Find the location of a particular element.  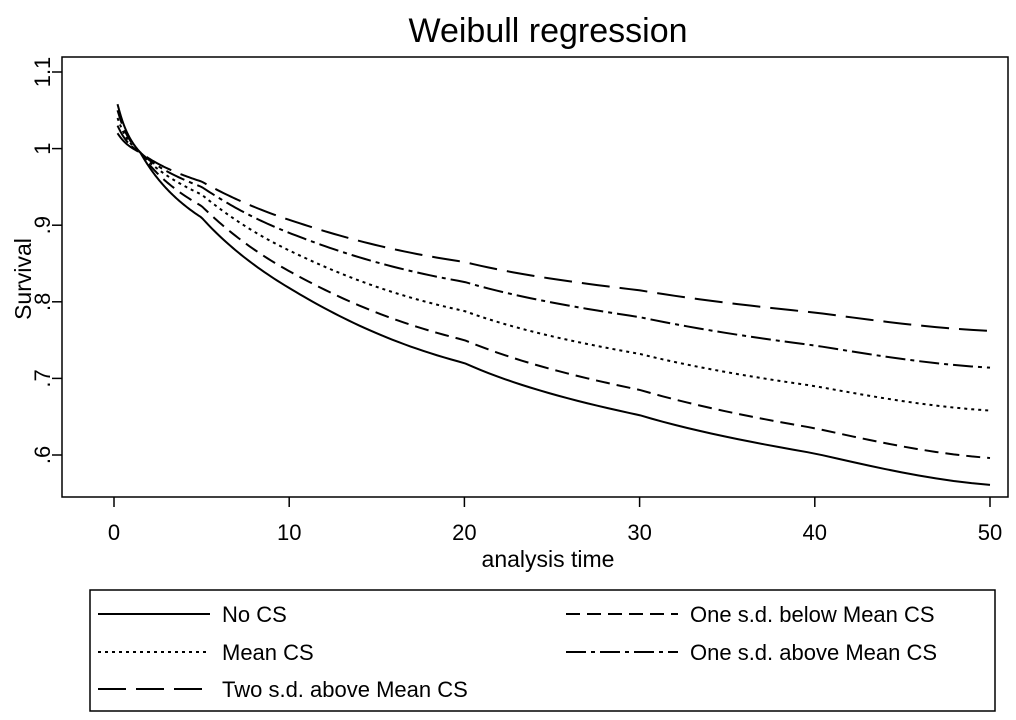

x-tick-label: 10 is located at coordinates (289, 532).